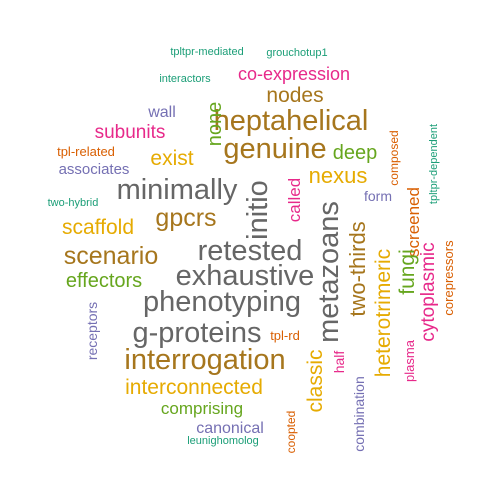 The width and height of the screenshot is (500, 500). Describe the element at coordinates (206, 52) in the screenshot. I see `word: tpltpr-mediated` at that location.